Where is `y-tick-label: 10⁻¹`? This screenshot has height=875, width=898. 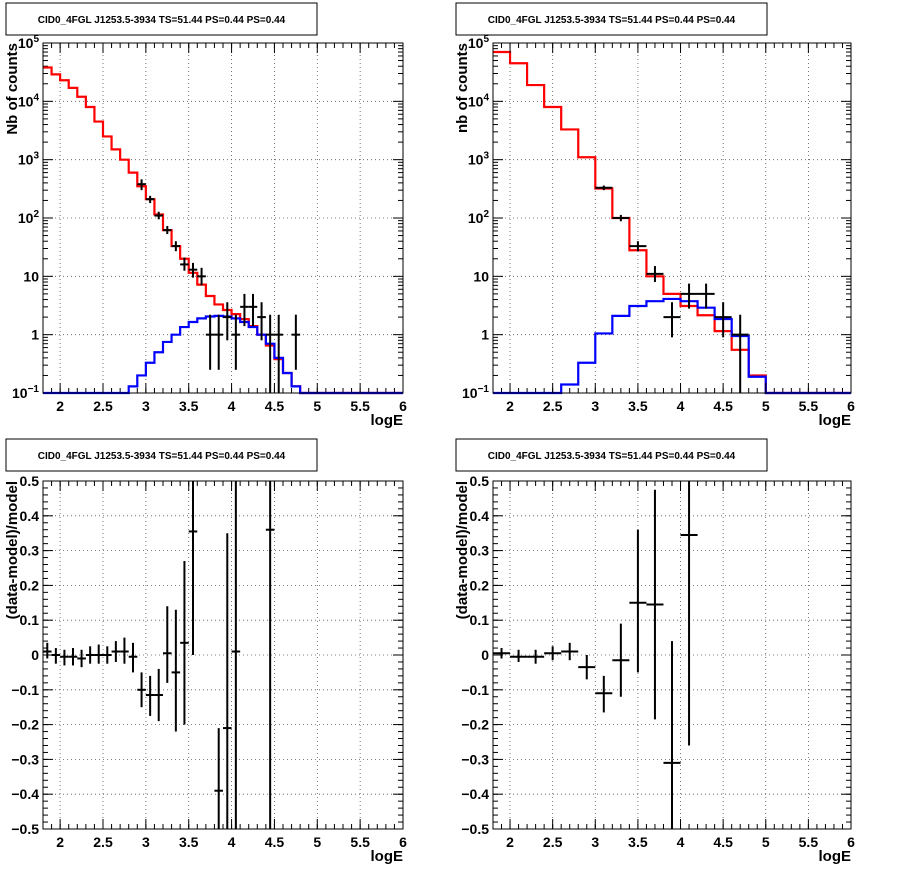 y-tick-label: 10⁻¹ is located at coordinates (475, 392).